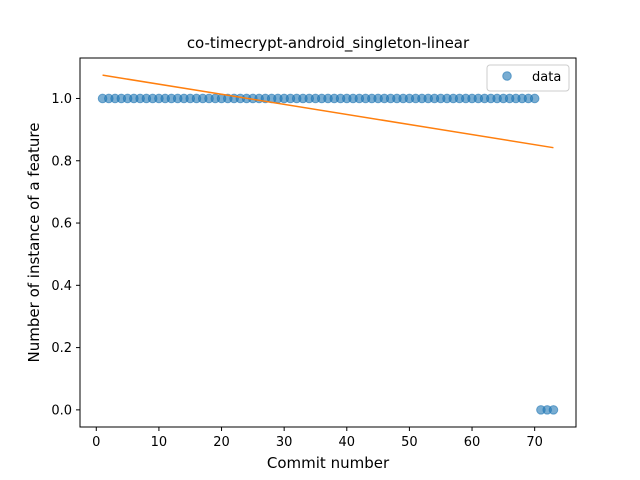 Image resolution: width=640 pixels, height=480 pixels. Describe the element at coordinates (507, 76) in the screenshot. I see `legend-marker-data` at that location.